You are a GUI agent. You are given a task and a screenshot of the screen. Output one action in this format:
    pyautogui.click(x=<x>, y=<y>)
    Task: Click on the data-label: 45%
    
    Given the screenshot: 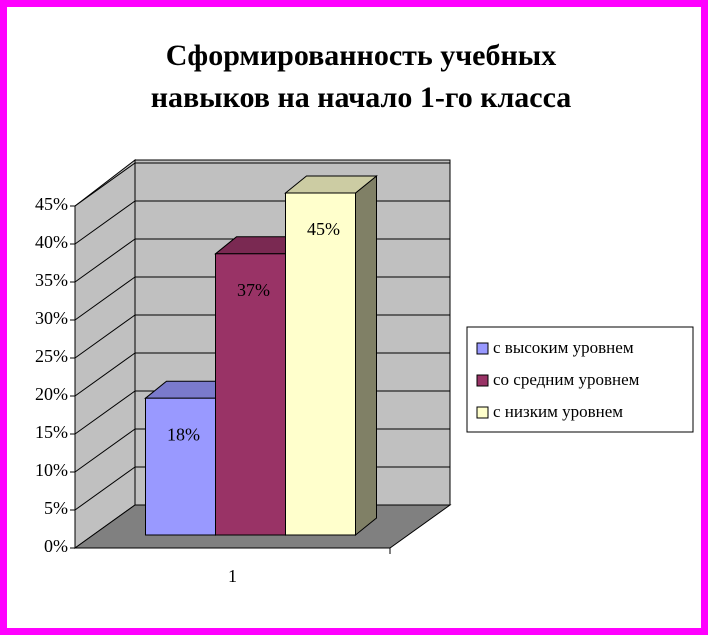 What is the action you would take?
    pyautogui.click(x=323, y=229)
    